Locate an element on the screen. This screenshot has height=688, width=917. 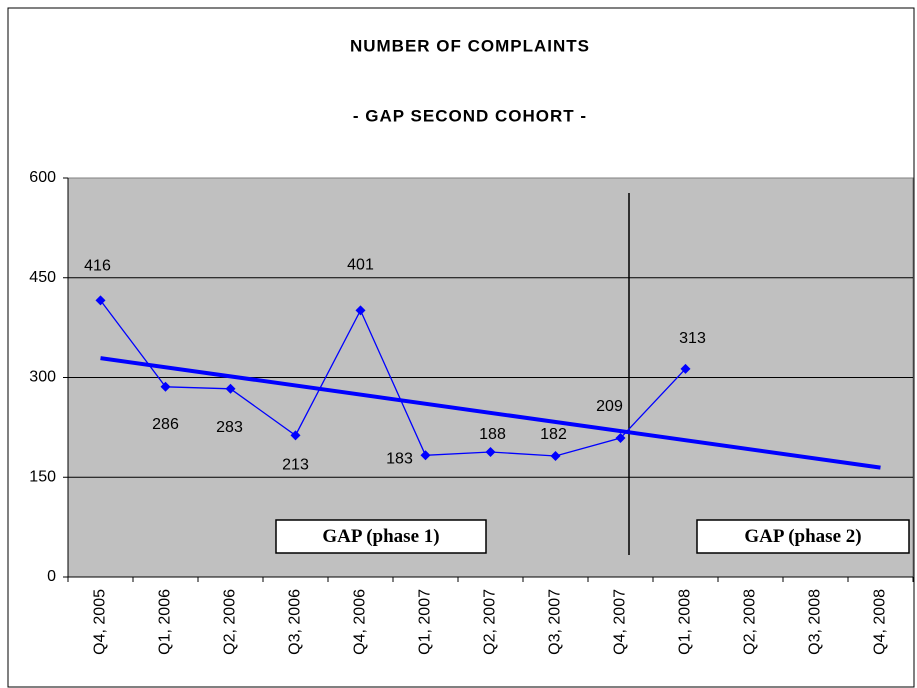
data-label: 188 is located at coordinates (492, 434).